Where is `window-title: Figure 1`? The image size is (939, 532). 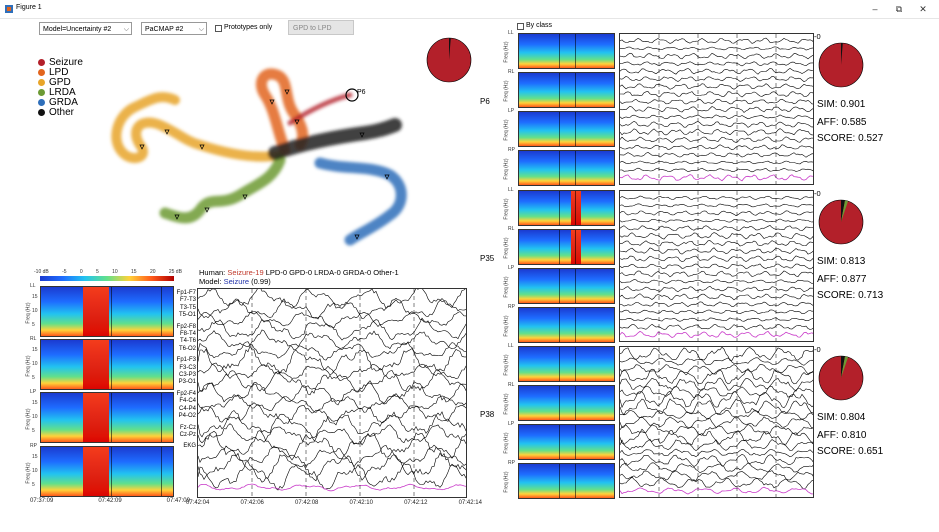 window-title: Figure 1 is located at coordinates (29, 7).